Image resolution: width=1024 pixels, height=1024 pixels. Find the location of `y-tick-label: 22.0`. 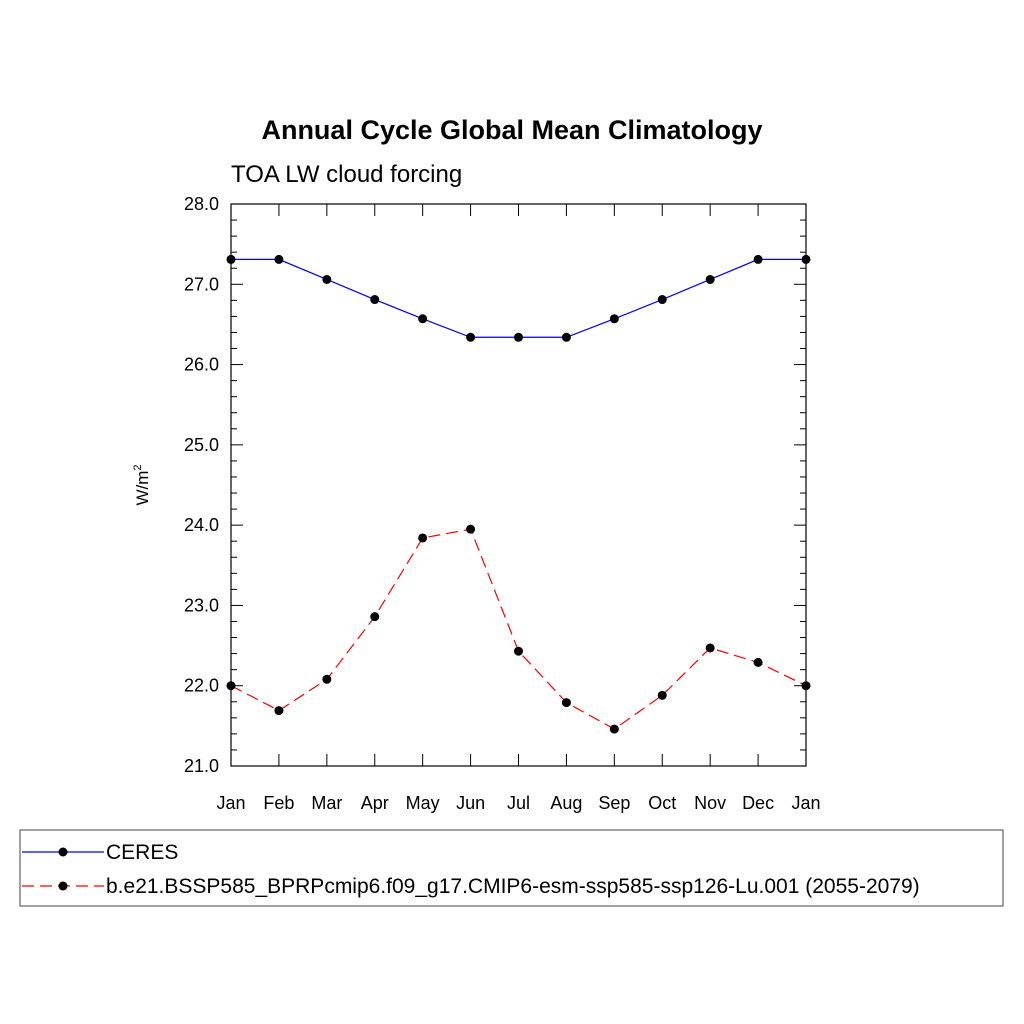

y-tick-label: 22.0 is located at coordinates (201, 686).